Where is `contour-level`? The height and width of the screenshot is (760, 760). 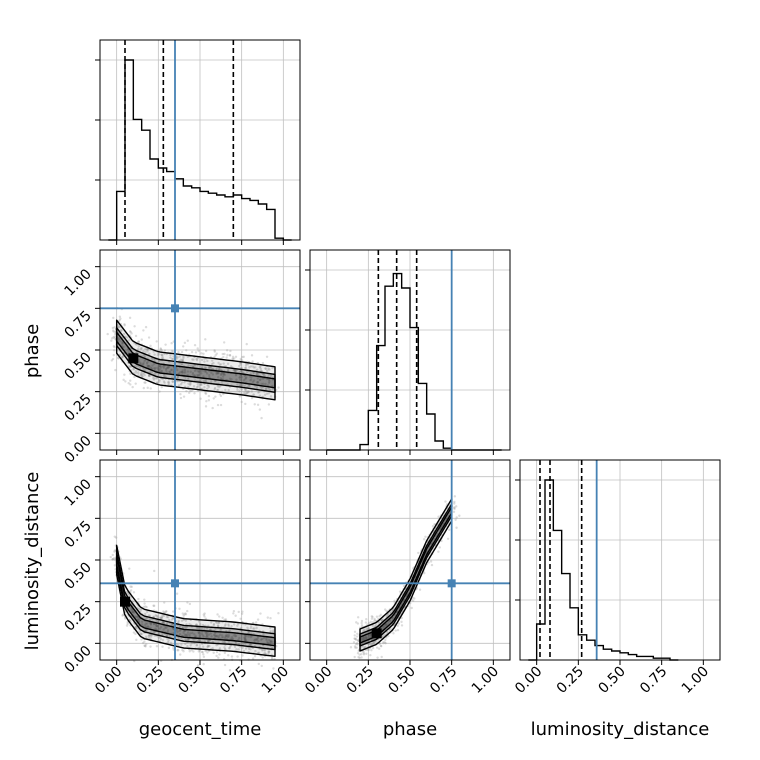
contour-level is located at coordinates (195, 360).